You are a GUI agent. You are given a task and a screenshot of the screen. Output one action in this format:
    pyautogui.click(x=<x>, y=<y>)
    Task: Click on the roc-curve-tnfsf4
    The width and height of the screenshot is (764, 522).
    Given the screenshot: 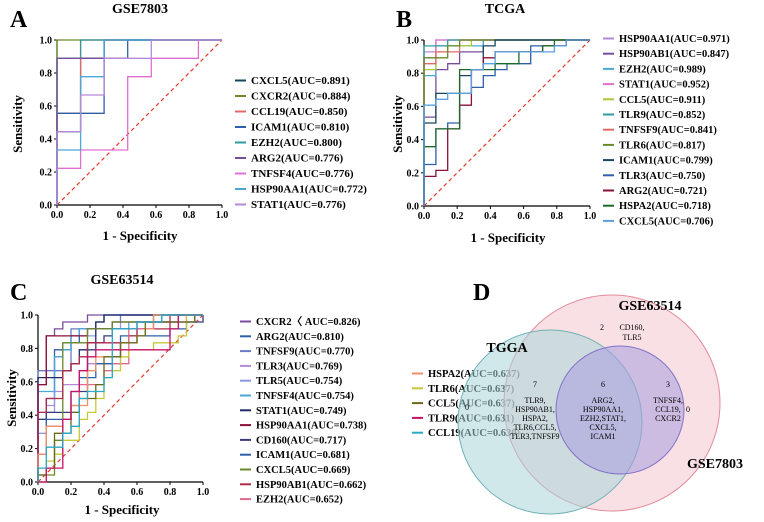 What is the action you would take?
    pyautogui.click(x=139, y=122)
    